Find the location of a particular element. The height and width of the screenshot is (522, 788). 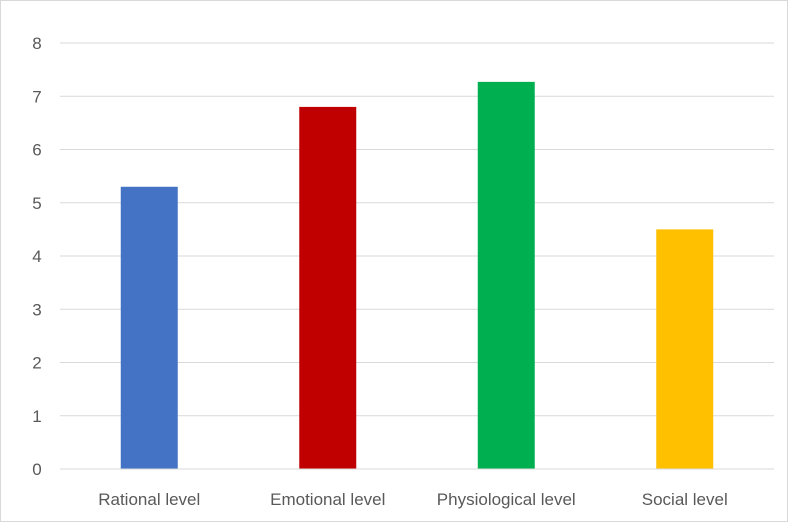

y-tick-label: 5 is located at coordinates (36, 203).